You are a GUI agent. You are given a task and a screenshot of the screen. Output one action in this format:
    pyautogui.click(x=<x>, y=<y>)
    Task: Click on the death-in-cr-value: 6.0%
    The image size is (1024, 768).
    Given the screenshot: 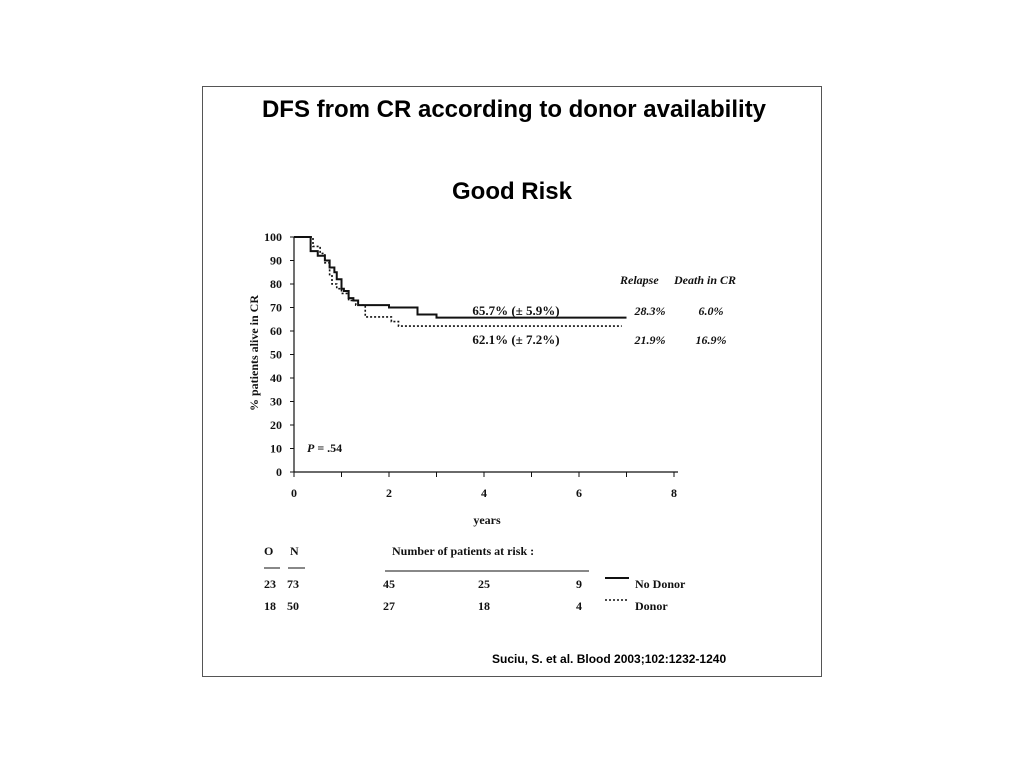 What is the action you would take?
    pyautogui.click(x=711, y=311)
    